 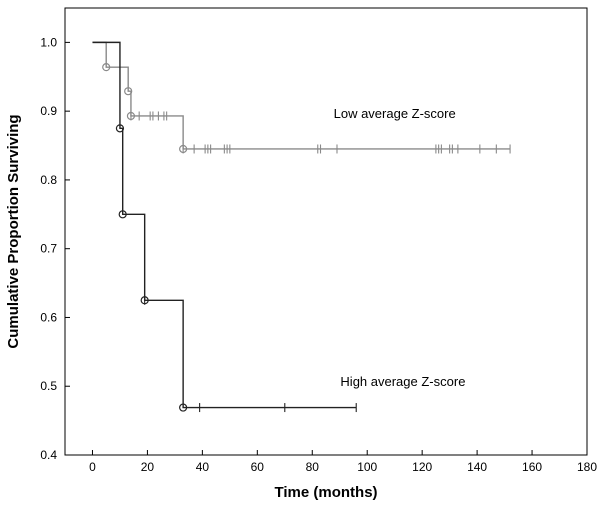 I want to click on y-tick-label: 0.9, so click(x=48, y=111).